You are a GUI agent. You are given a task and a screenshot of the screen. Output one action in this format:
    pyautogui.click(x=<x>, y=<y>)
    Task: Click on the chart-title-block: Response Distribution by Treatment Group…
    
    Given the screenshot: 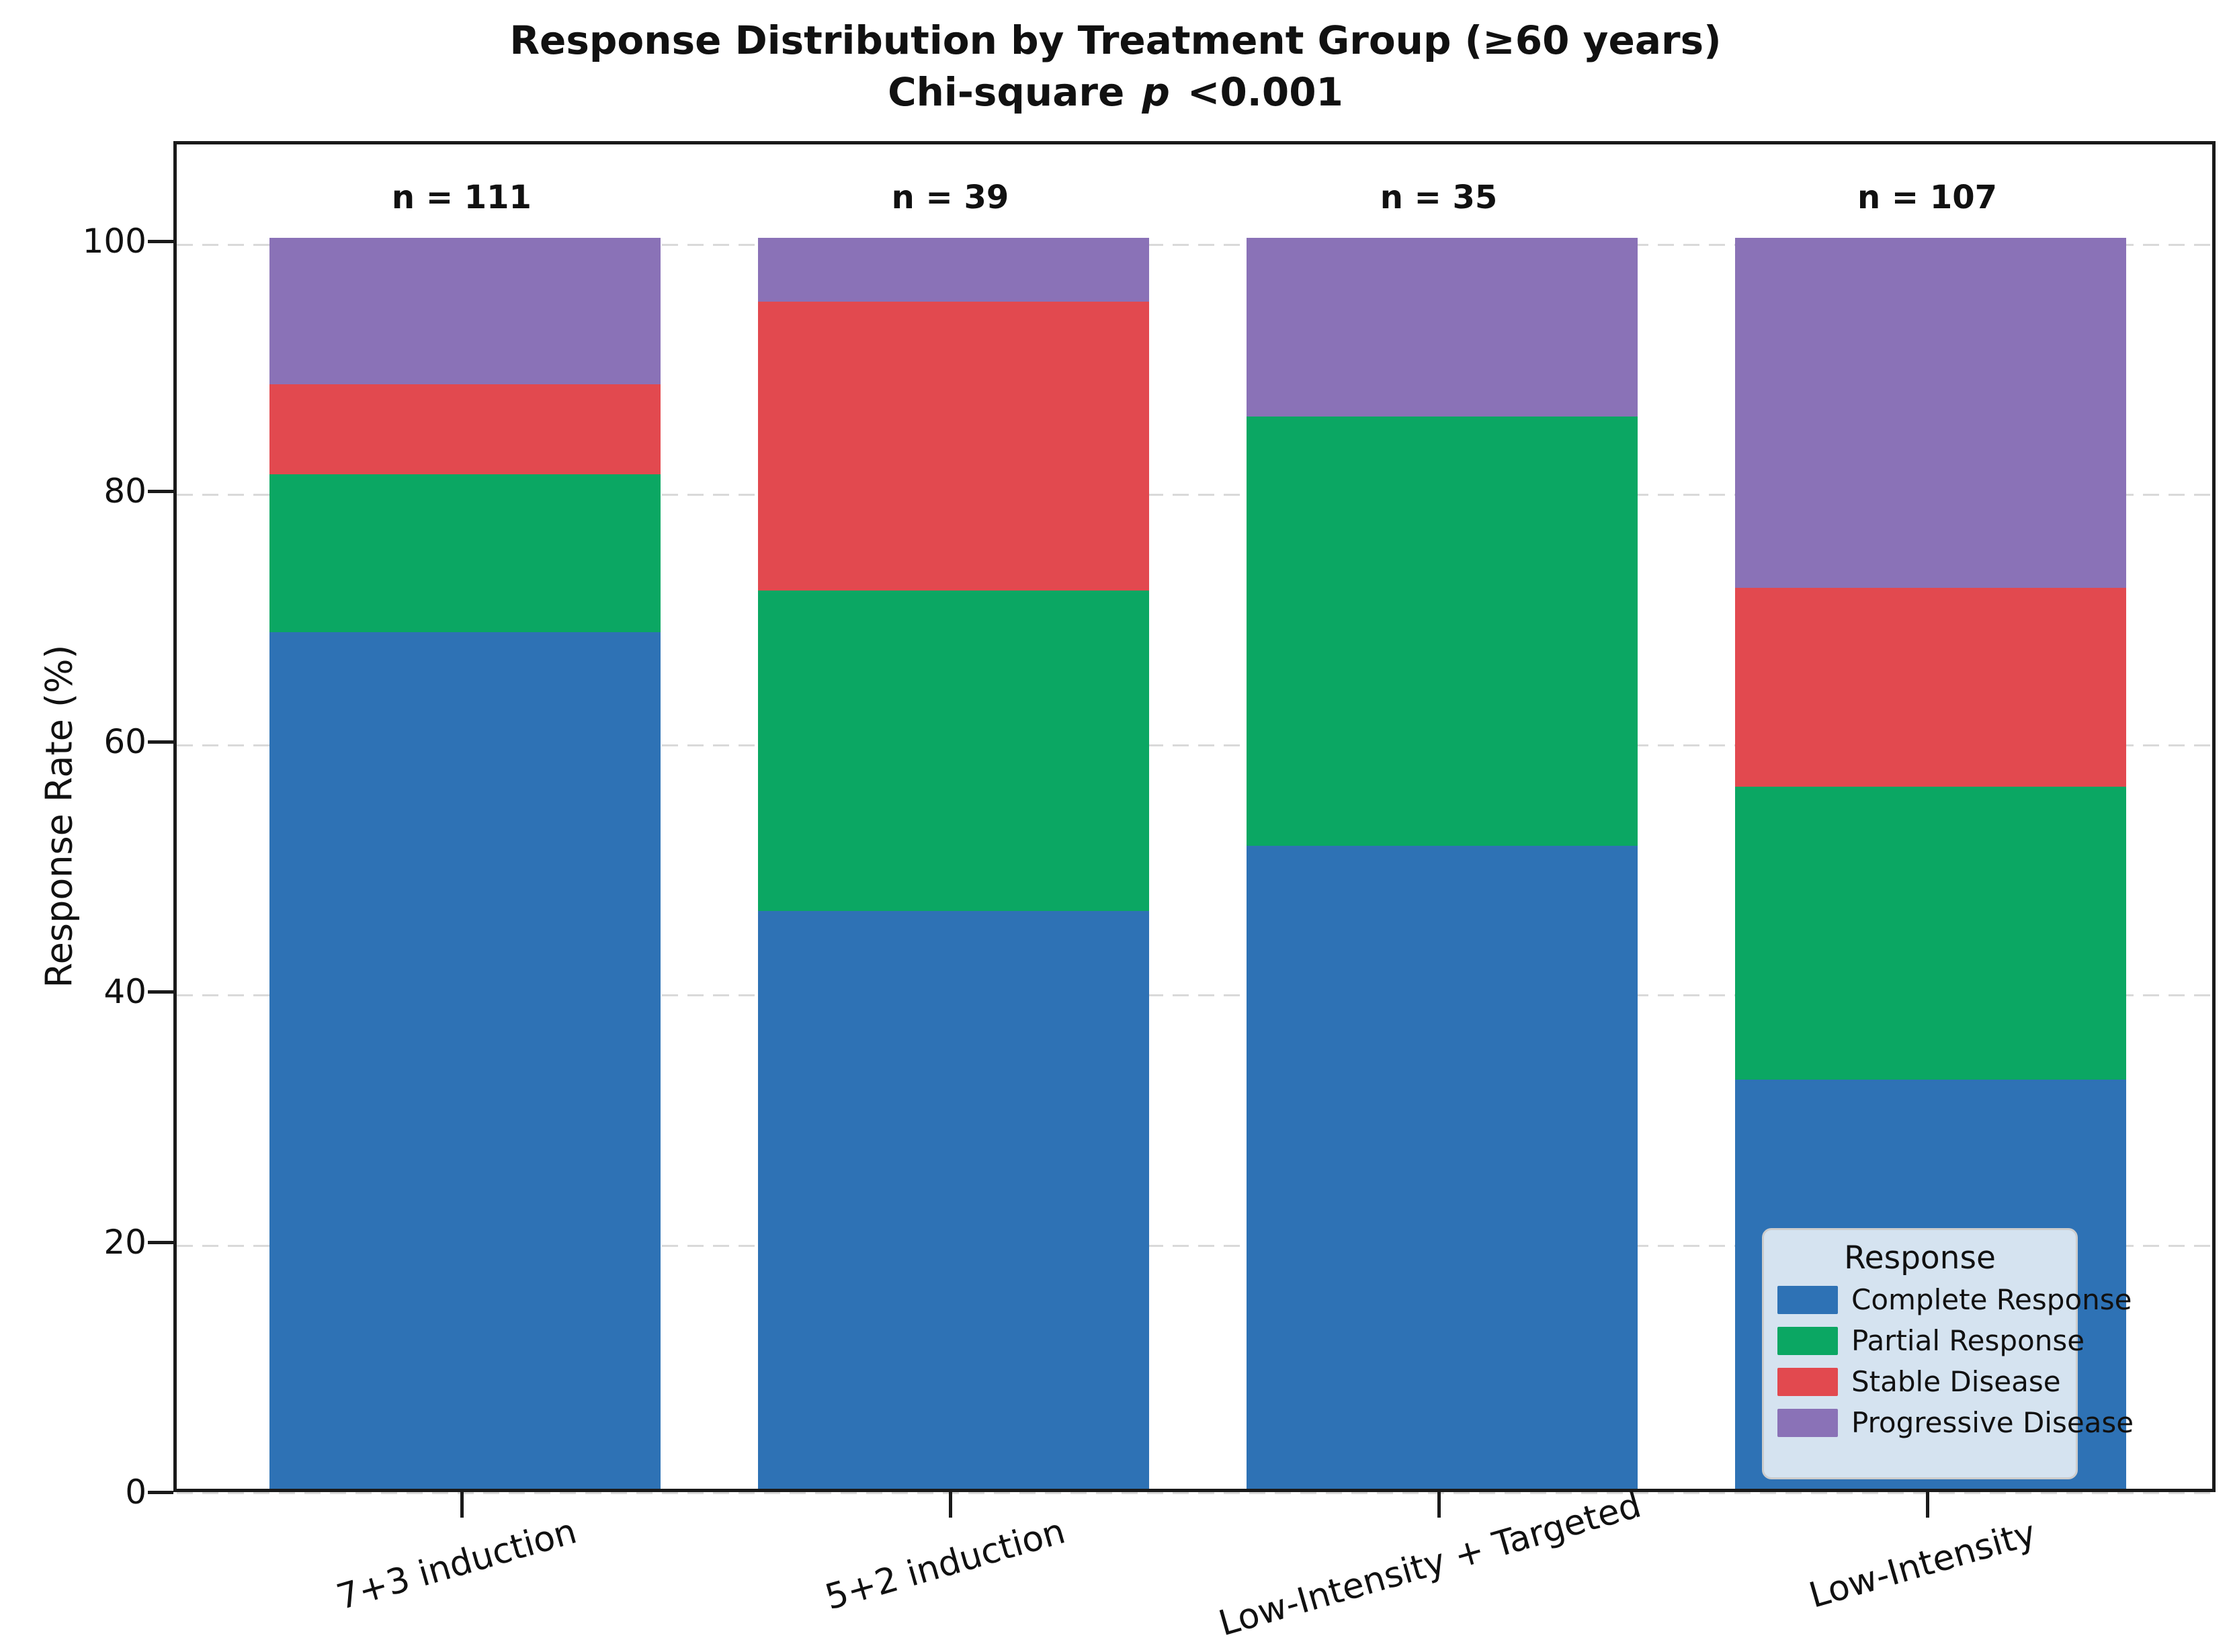 What is the action you would take?
    pyautogui.click(x=1116, y=66)
    